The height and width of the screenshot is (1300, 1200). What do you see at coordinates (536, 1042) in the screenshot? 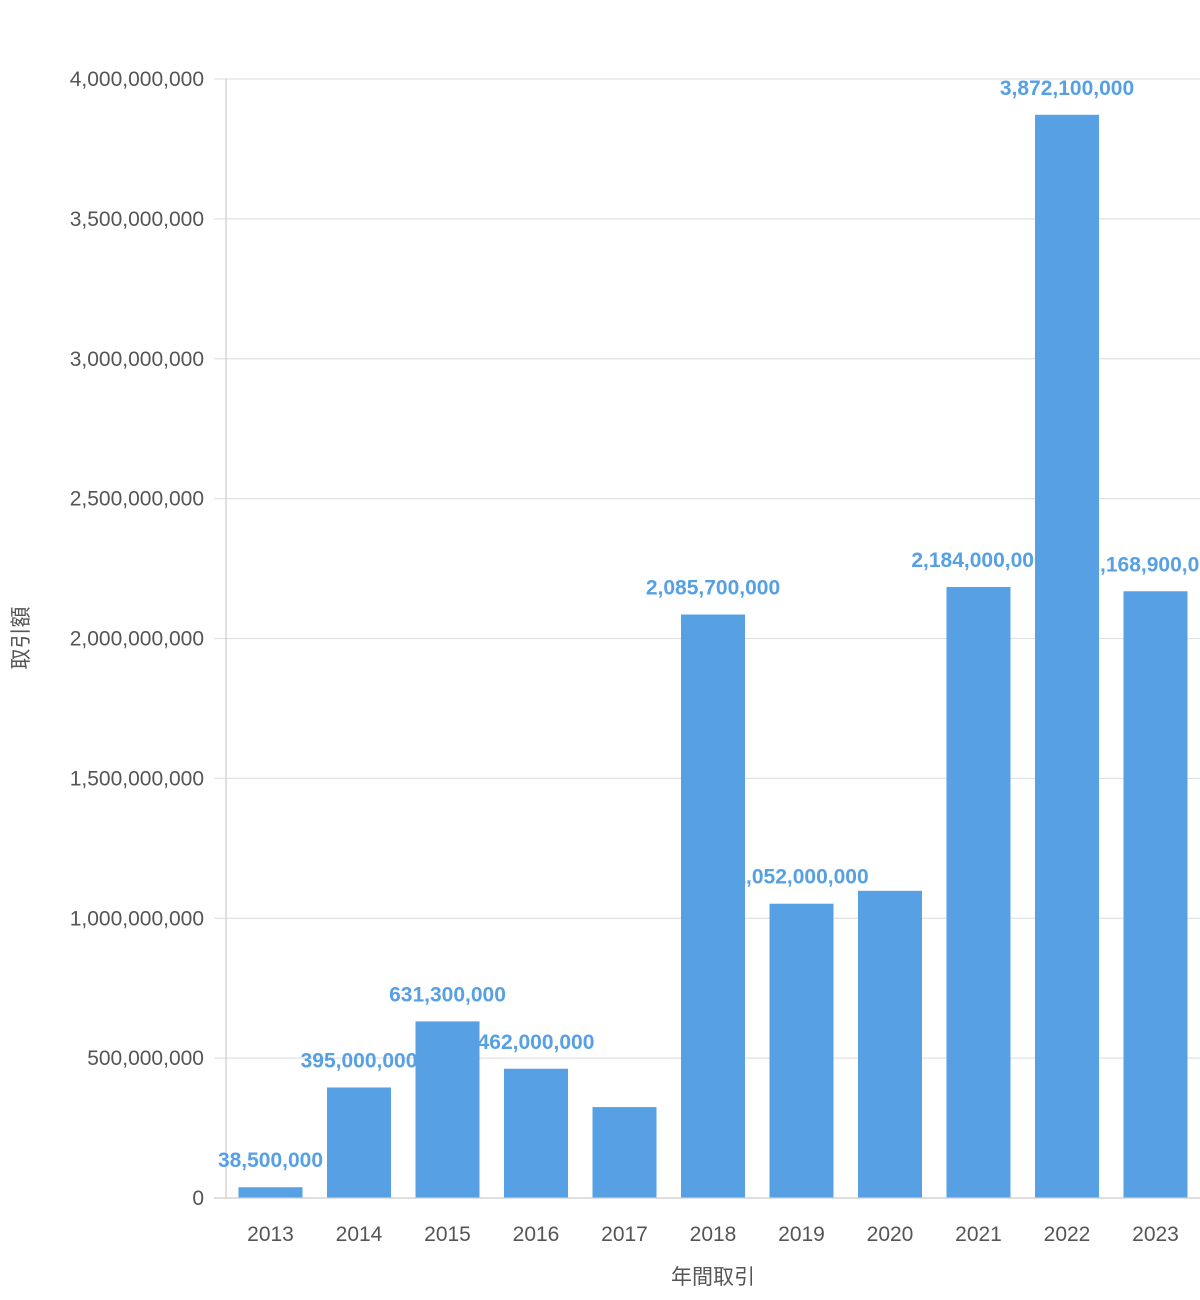
I see `data-label: 462,000,000` at bounding box center [536, 1042].